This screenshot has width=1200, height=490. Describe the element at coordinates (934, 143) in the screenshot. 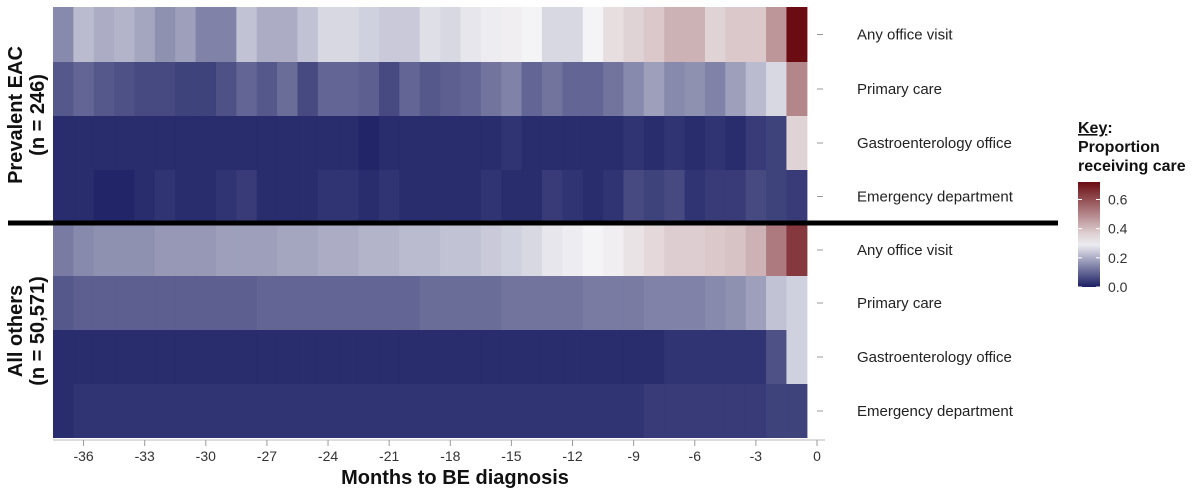

I see `row-label: Gastroenterology office` at that location.